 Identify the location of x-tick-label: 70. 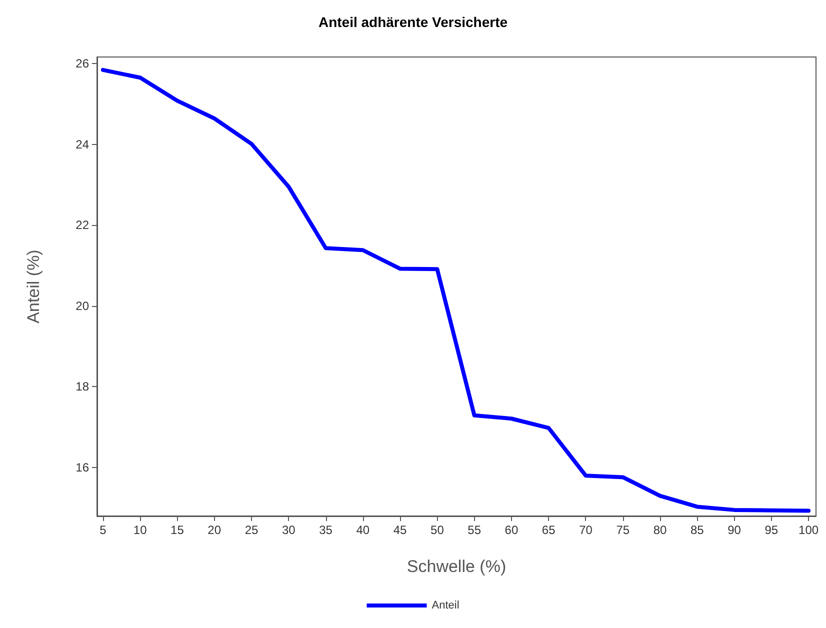
(586, 530).